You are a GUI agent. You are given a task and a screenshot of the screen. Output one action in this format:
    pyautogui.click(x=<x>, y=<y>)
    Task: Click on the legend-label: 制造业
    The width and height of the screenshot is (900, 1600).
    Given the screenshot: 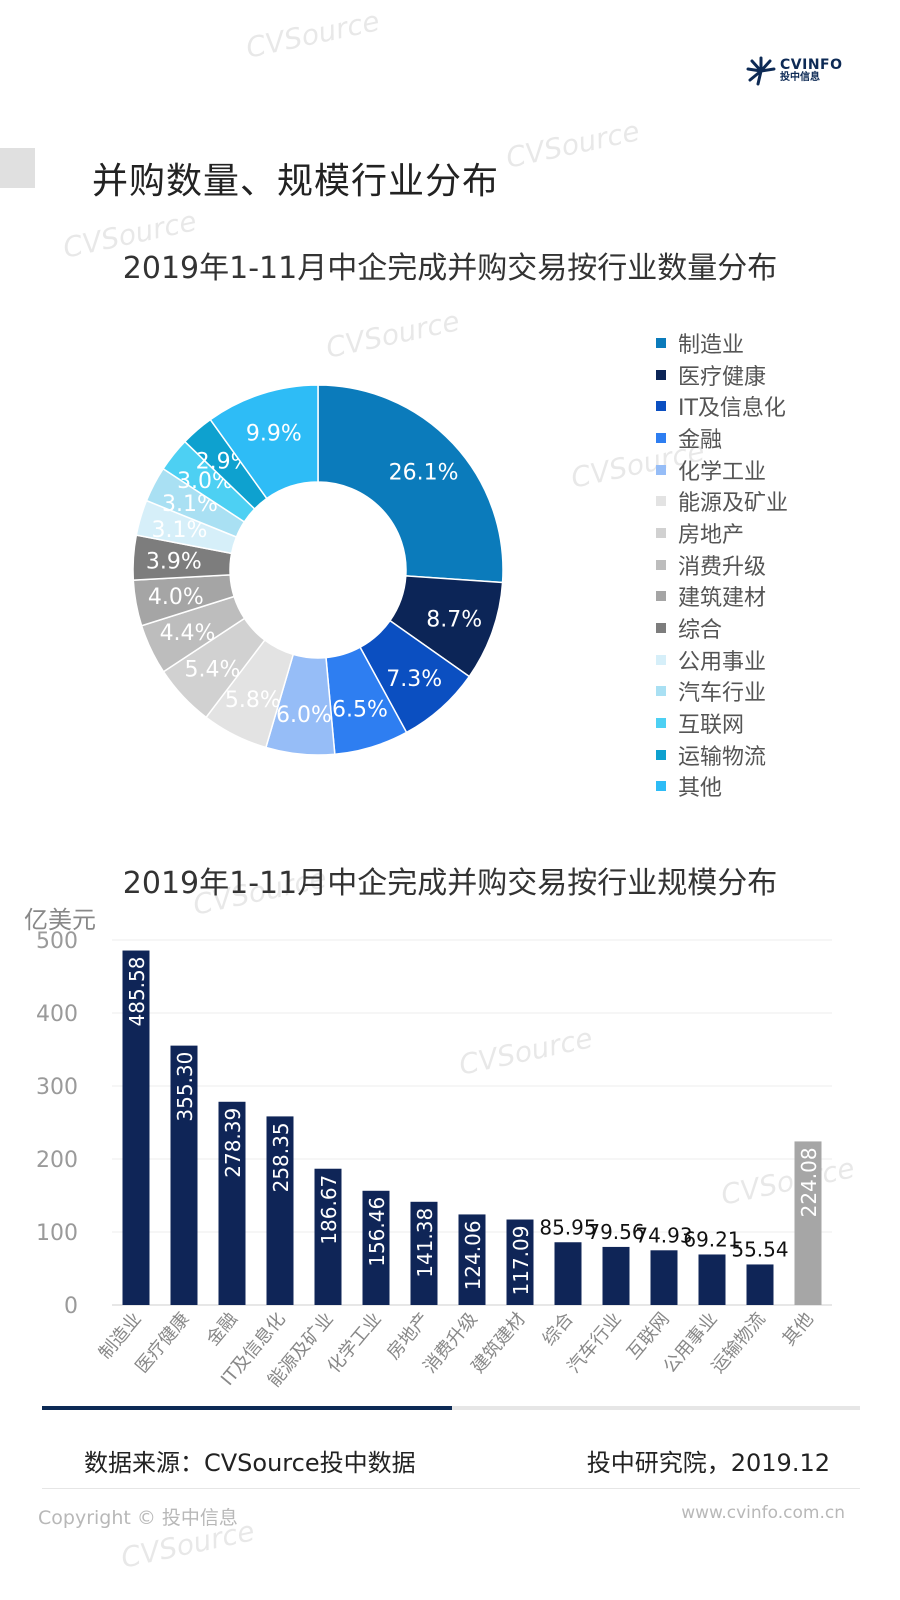 What is the action you would take?
    pyautogui.click(x=711, y=345)
    